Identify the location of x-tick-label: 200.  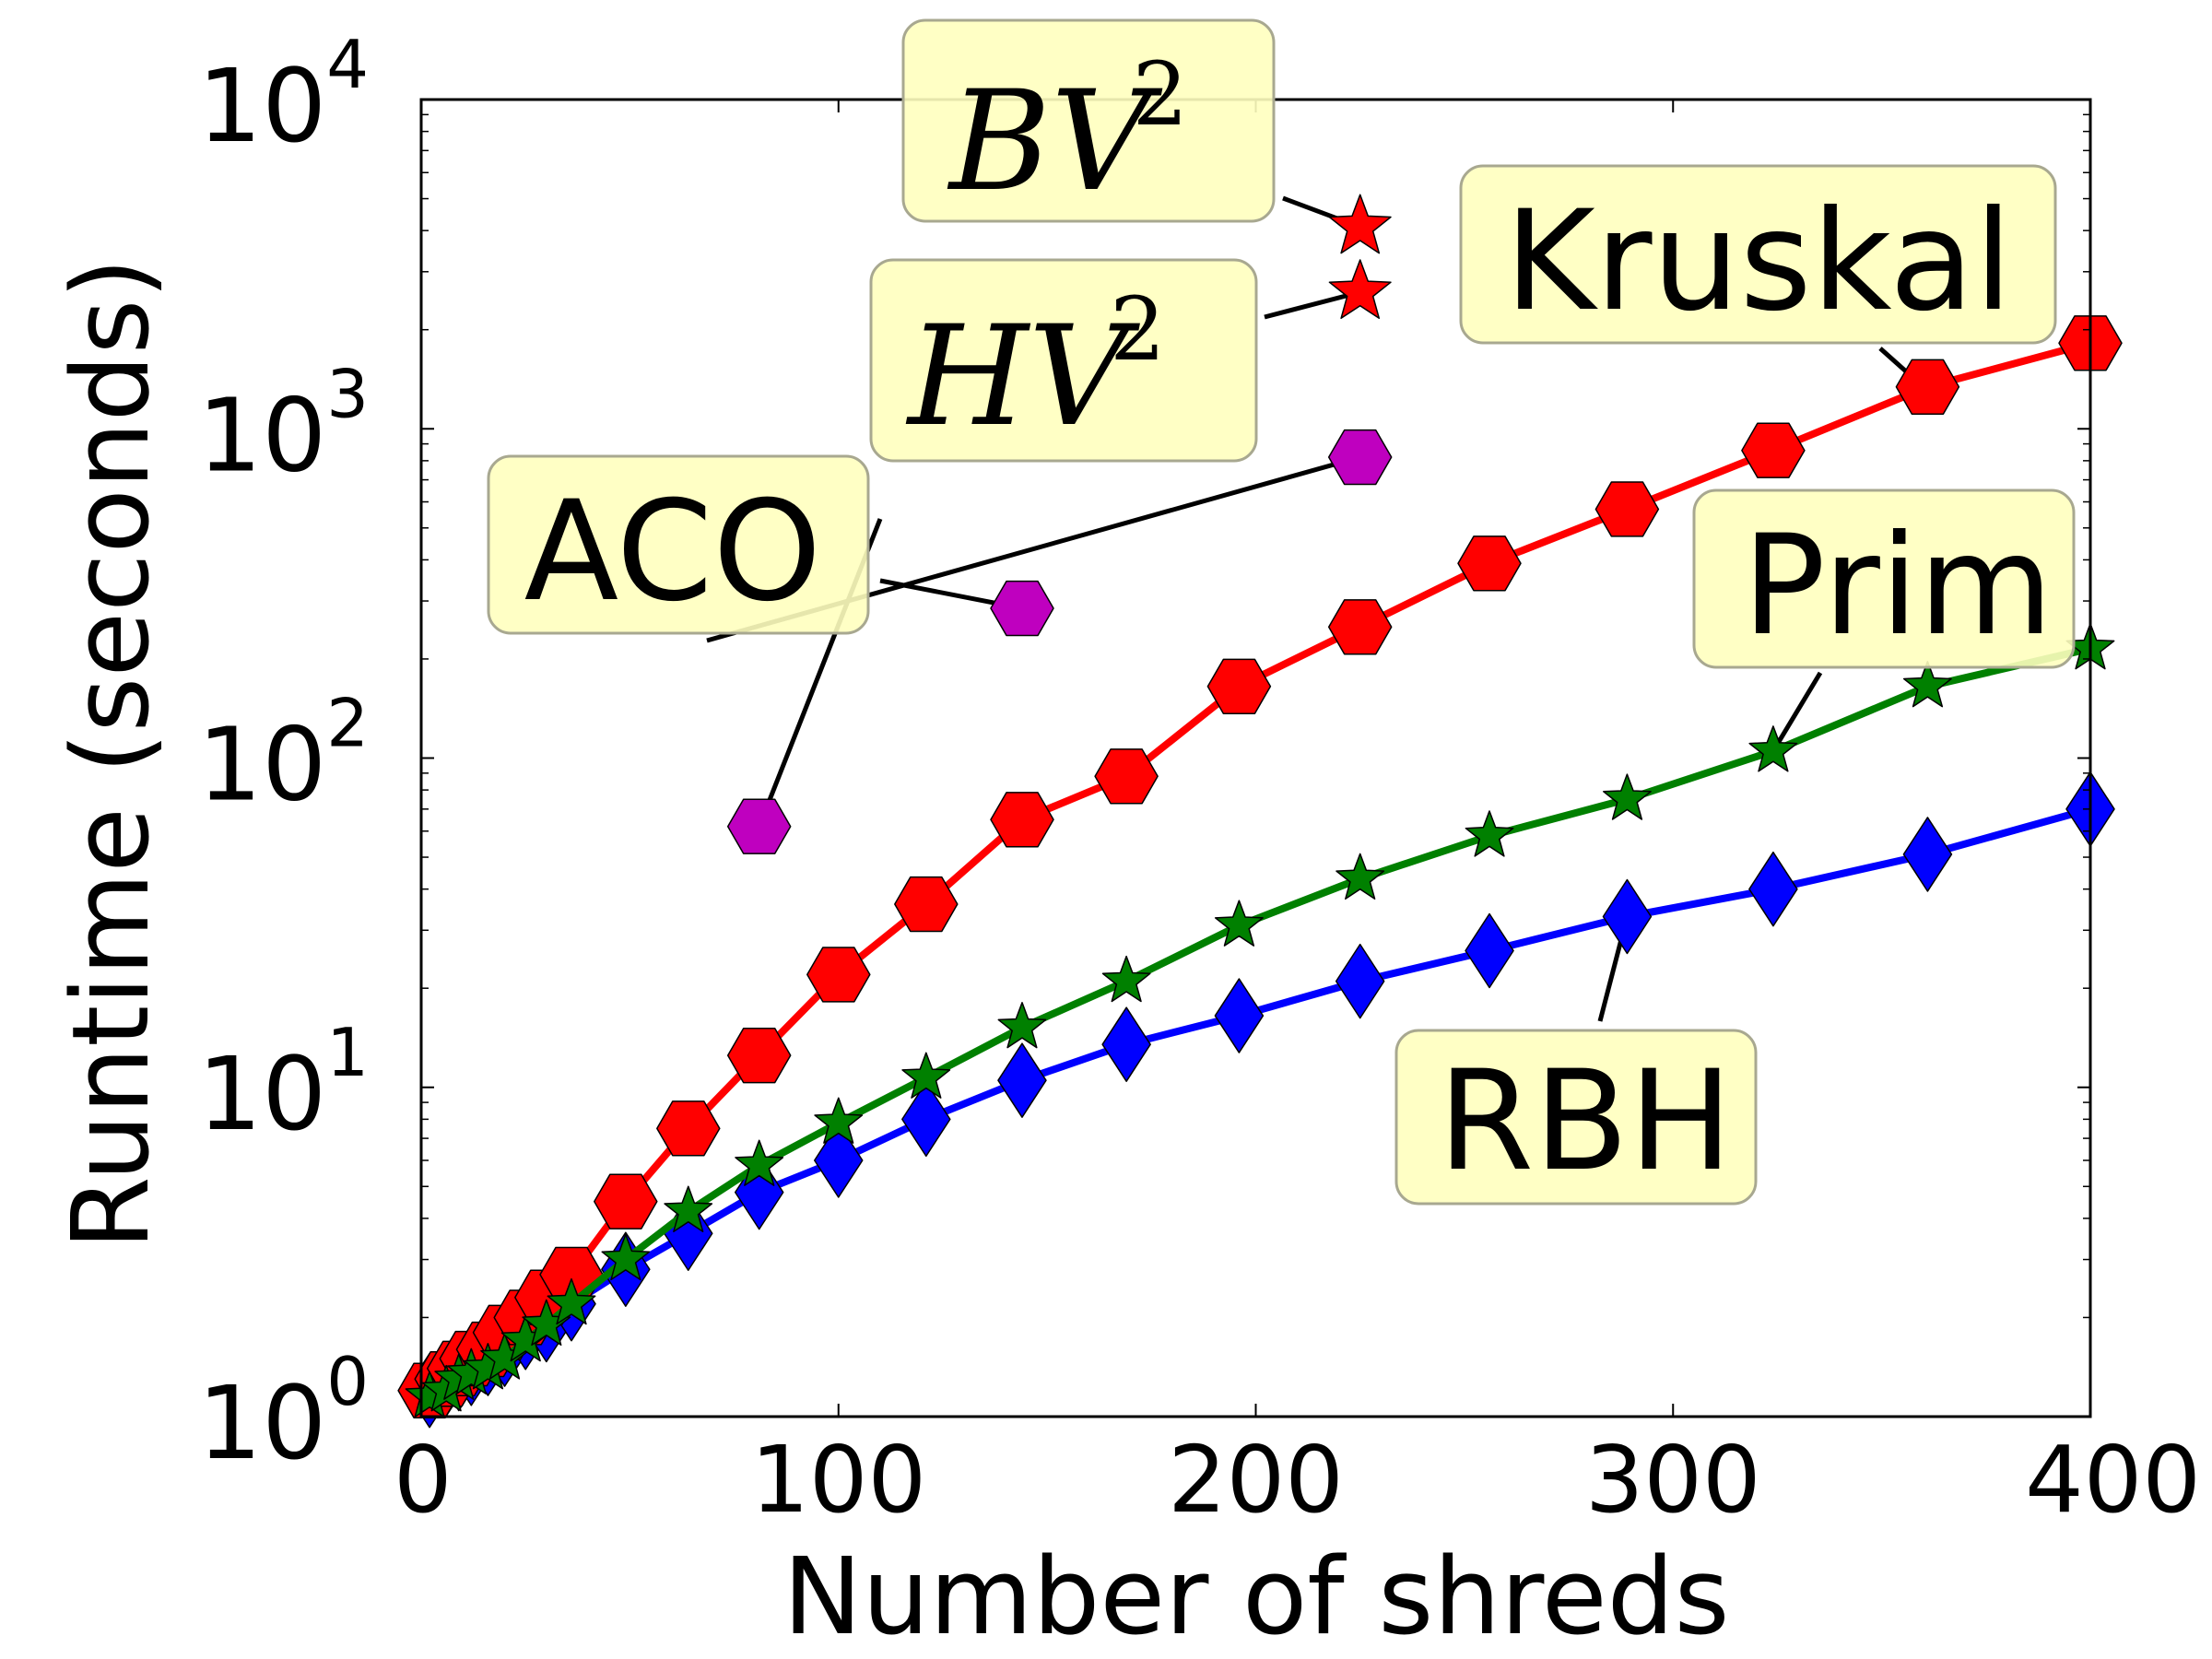
(1256, 1480).